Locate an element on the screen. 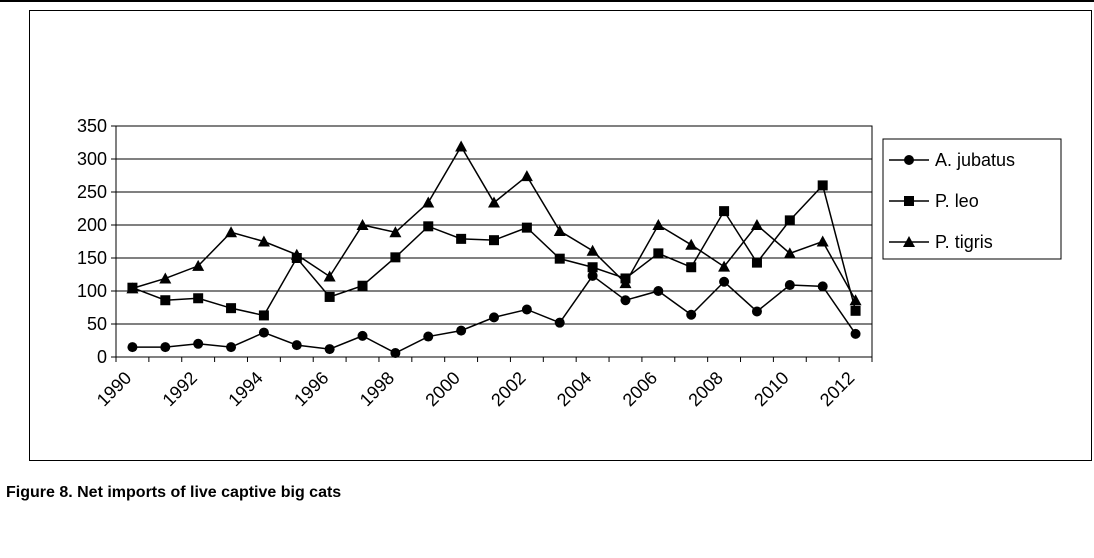 This screenshot has height=558, width=1094. y-tick-label: 350 is located at coordinates (92, 126).